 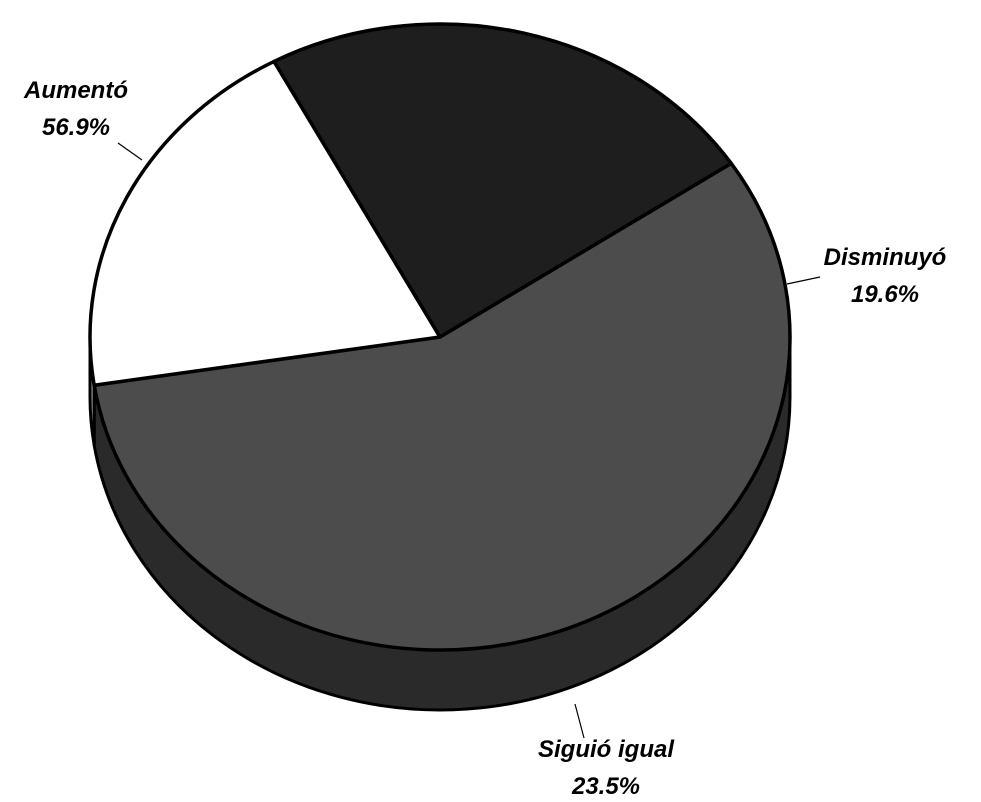 What do you see at coordinates (75, 90) in the screenshot?
I see `slice-label-aumento: Aumentó` at bounding box center [75, 90].